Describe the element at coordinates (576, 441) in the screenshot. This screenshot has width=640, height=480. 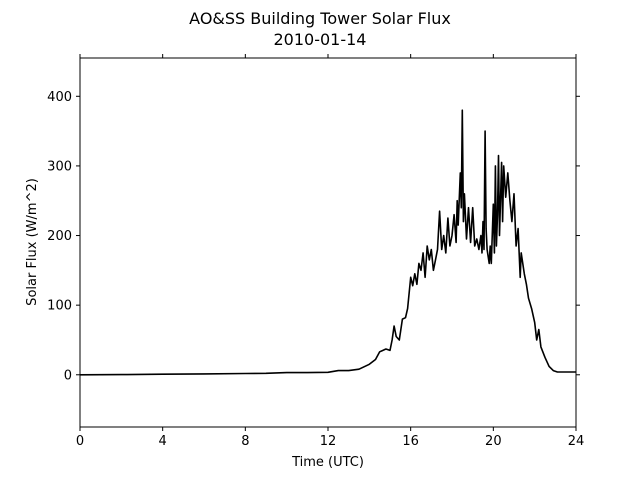
I see `x-tick-label: 24` at that location.